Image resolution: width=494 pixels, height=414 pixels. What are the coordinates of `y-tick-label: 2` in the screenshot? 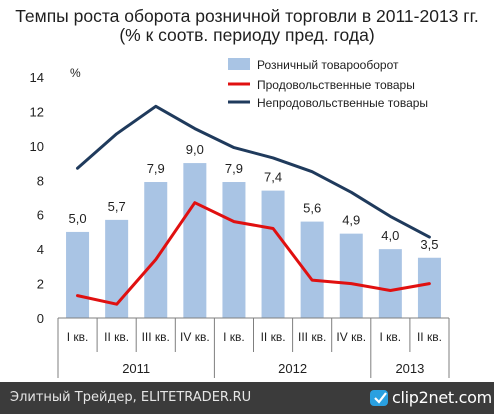 It's located at (40, 284).